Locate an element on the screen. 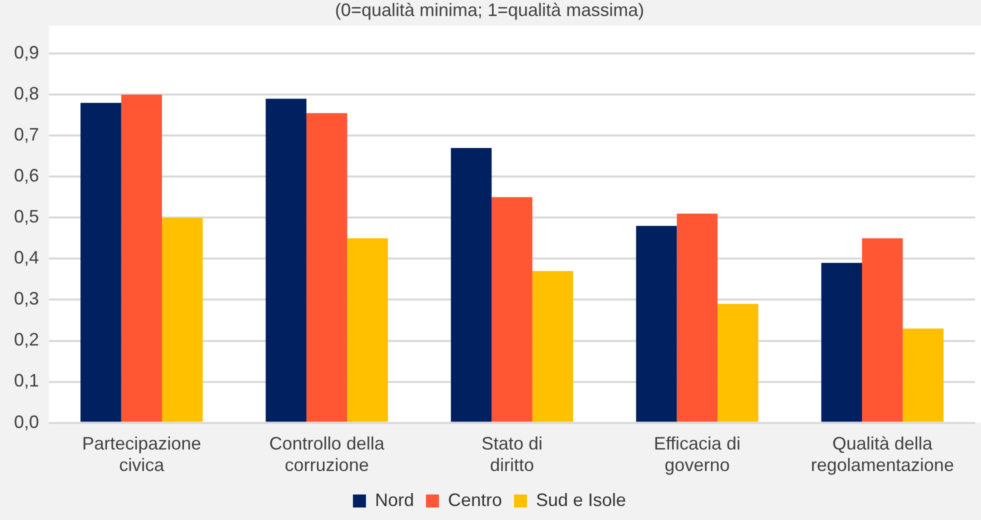 The height and width of the screenshot is (520, 981). y-tick-label: 0,4 is located at coordinates (27, 258).